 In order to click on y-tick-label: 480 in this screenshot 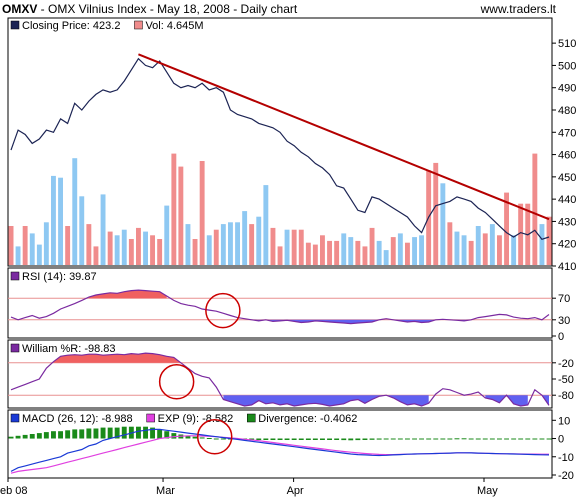, I will do `click(567, 111)`.